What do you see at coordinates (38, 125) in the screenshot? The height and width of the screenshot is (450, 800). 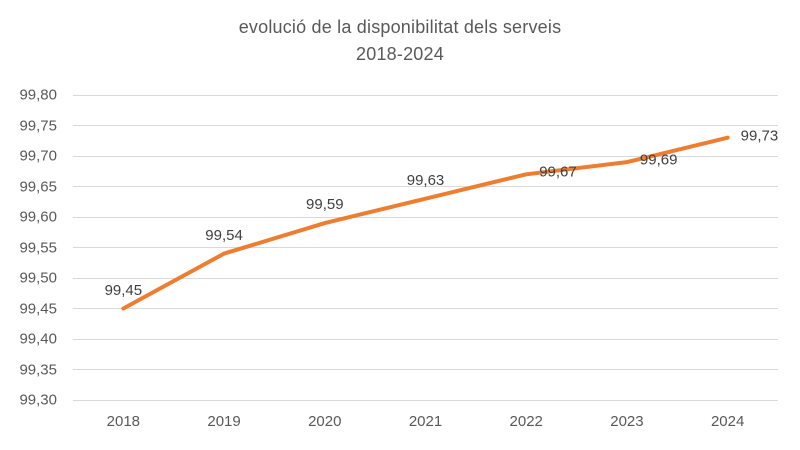 I see `y-axis-tick-label: 99,75` at bounding box center [38, 125].